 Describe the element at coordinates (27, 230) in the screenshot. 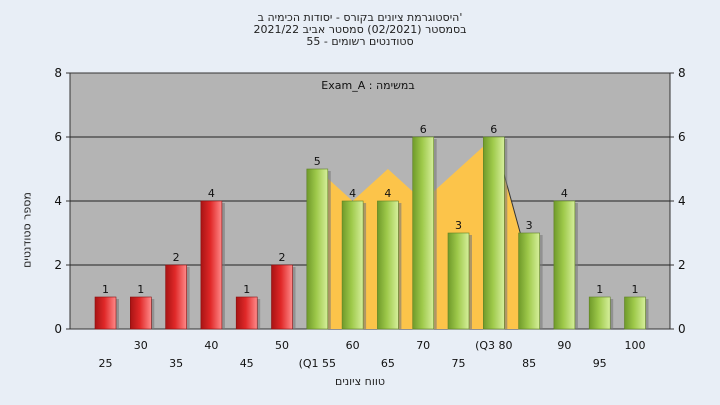

I see `y-axis-label: מספר סטודנטים` at that location.